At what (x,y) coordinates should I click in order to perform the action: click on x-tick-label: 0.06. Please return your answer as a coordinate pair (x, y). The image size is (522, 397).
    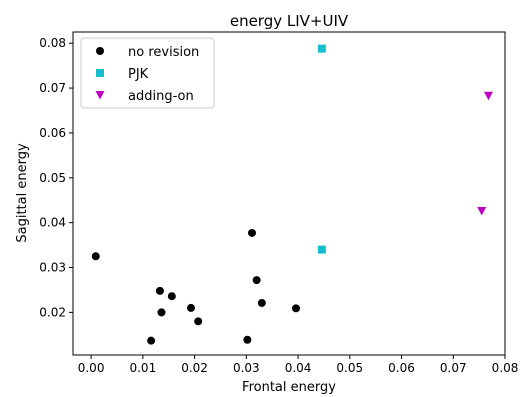
    Looking at the image, I should click on (401, 368).